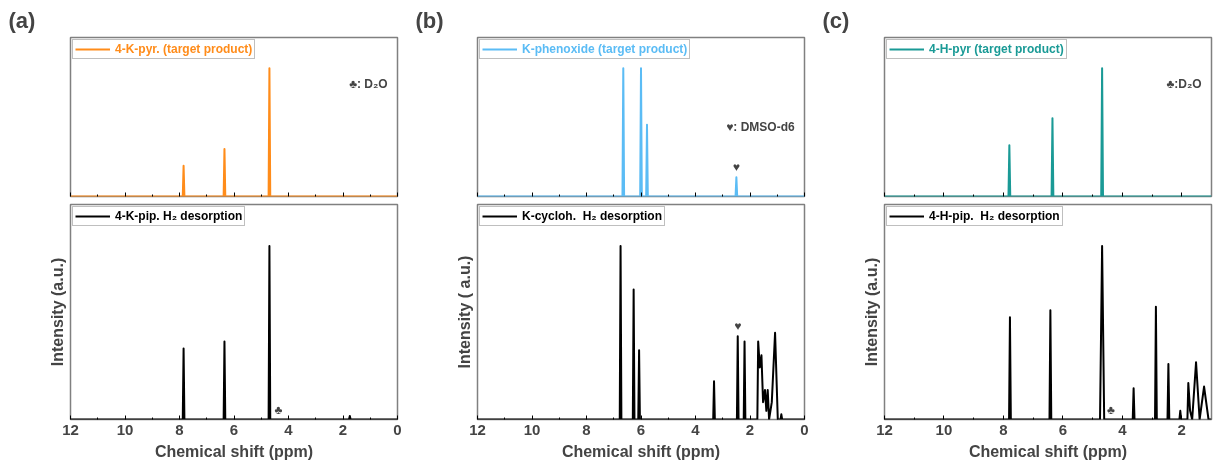  What do you see at coordinates (761, 126) in the screenshot?
I see `annotation: ♥: DMSO-d6` at bounding box center [761, 126].